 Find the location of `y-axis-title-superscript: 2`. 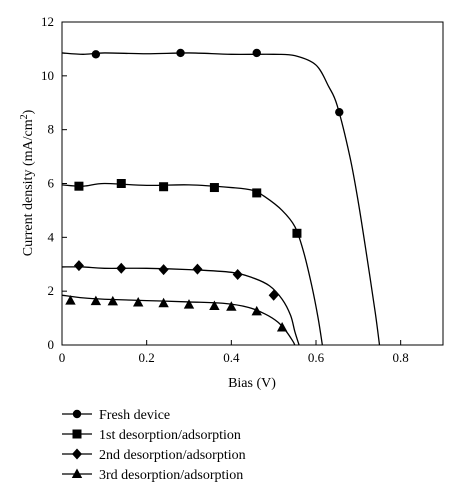

y-axis-title-superscript: 2 is located at coordinates (24, 116).